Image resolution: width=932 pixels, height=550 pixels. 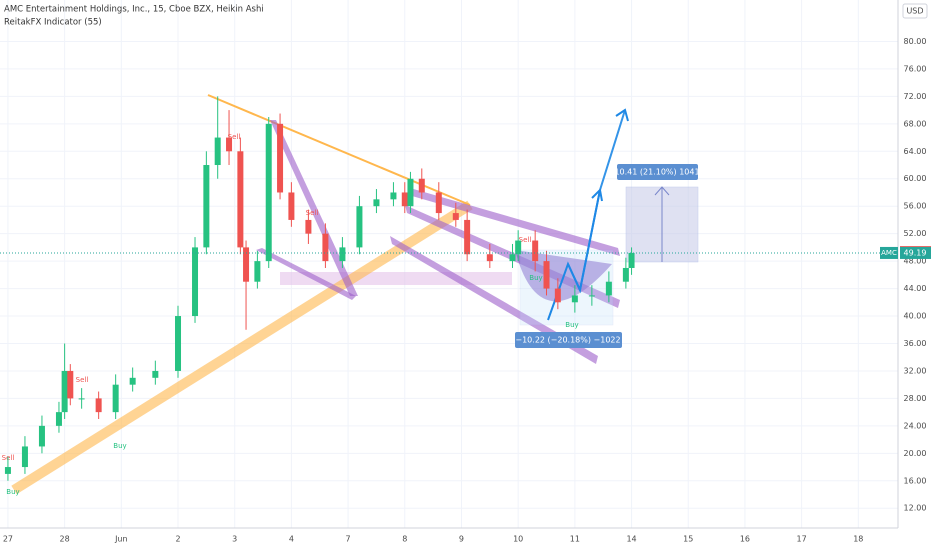 I want to click on x-tick-label: 8, so click(x=404, y=539).